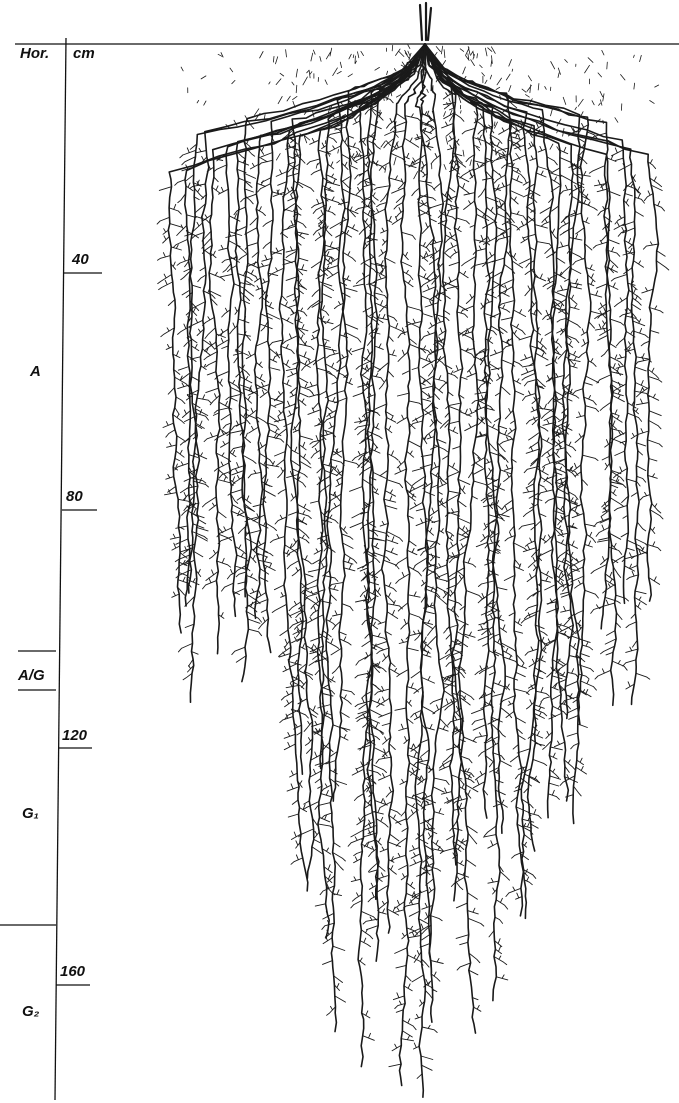 The height and width of the screenshot is (1103, 679). I want to click on horizon-label: A, so click(35, 371).